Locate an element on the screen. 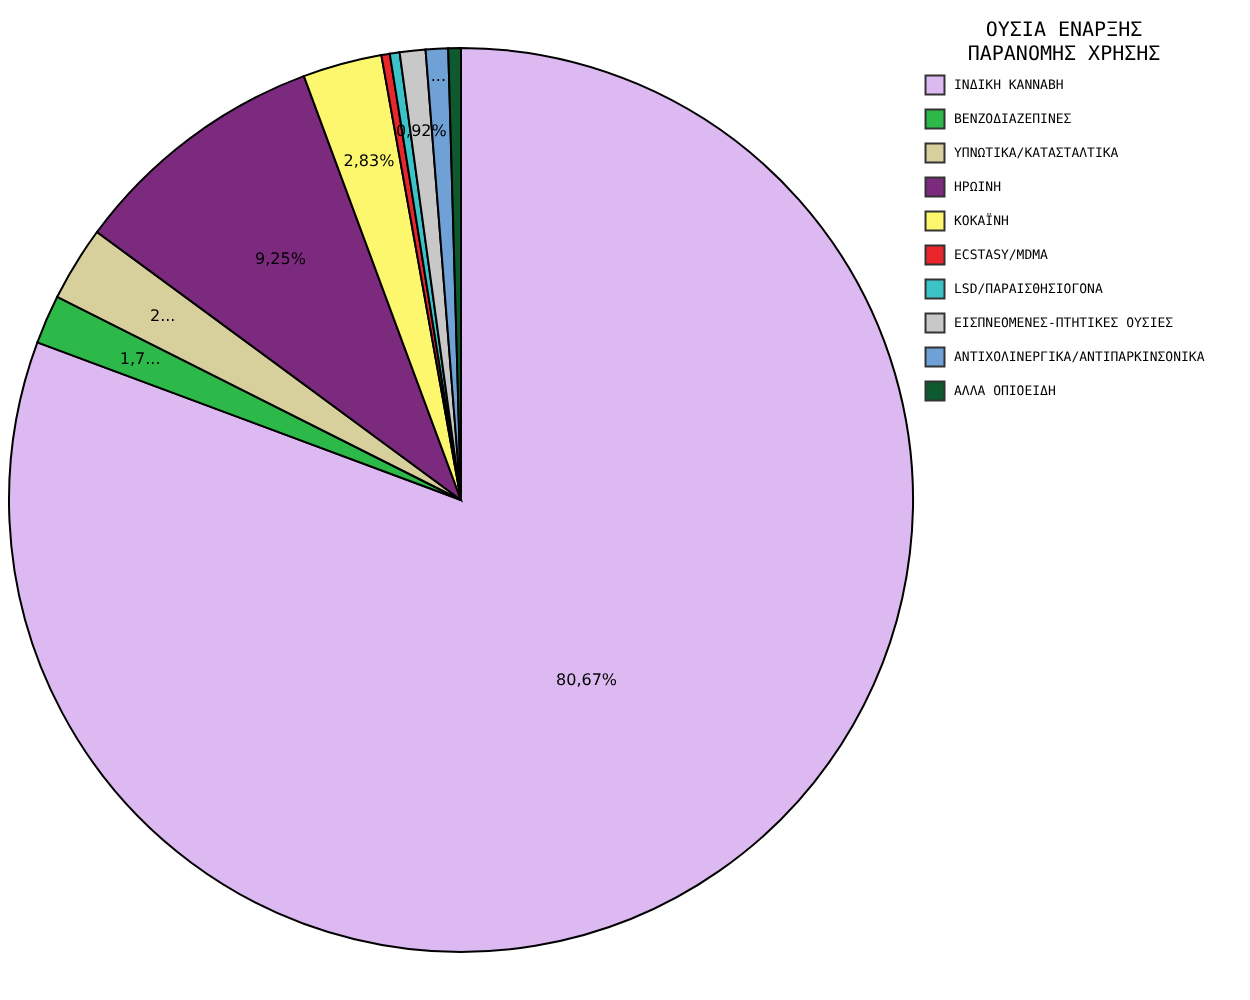 Image resolution: width=1250 pixels, height=1000 pixels. data-label: 80,67% is located at coordinates (587, 679).